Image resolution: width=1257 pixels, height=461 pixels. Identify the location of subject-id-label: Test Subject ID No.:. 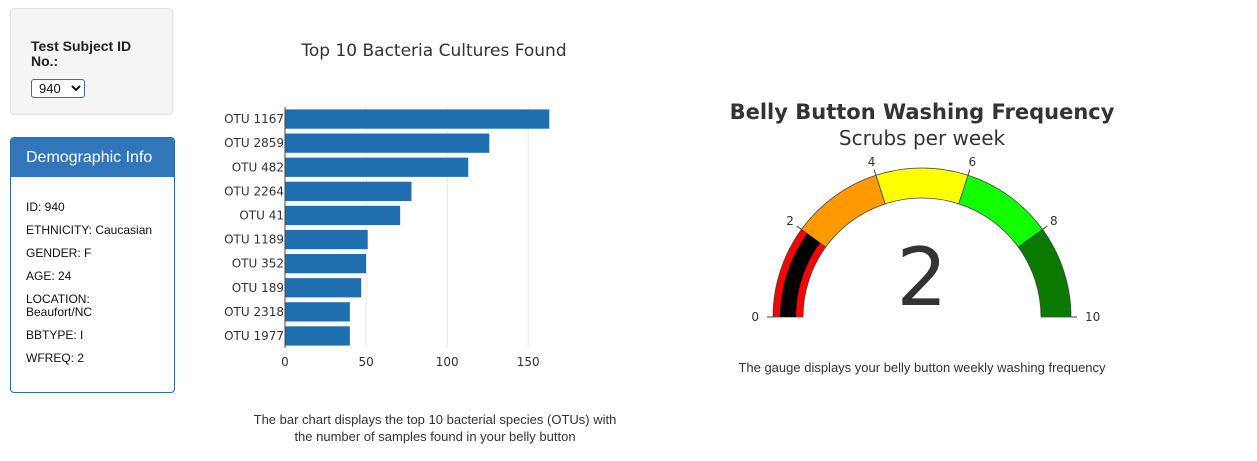
(81, 53).